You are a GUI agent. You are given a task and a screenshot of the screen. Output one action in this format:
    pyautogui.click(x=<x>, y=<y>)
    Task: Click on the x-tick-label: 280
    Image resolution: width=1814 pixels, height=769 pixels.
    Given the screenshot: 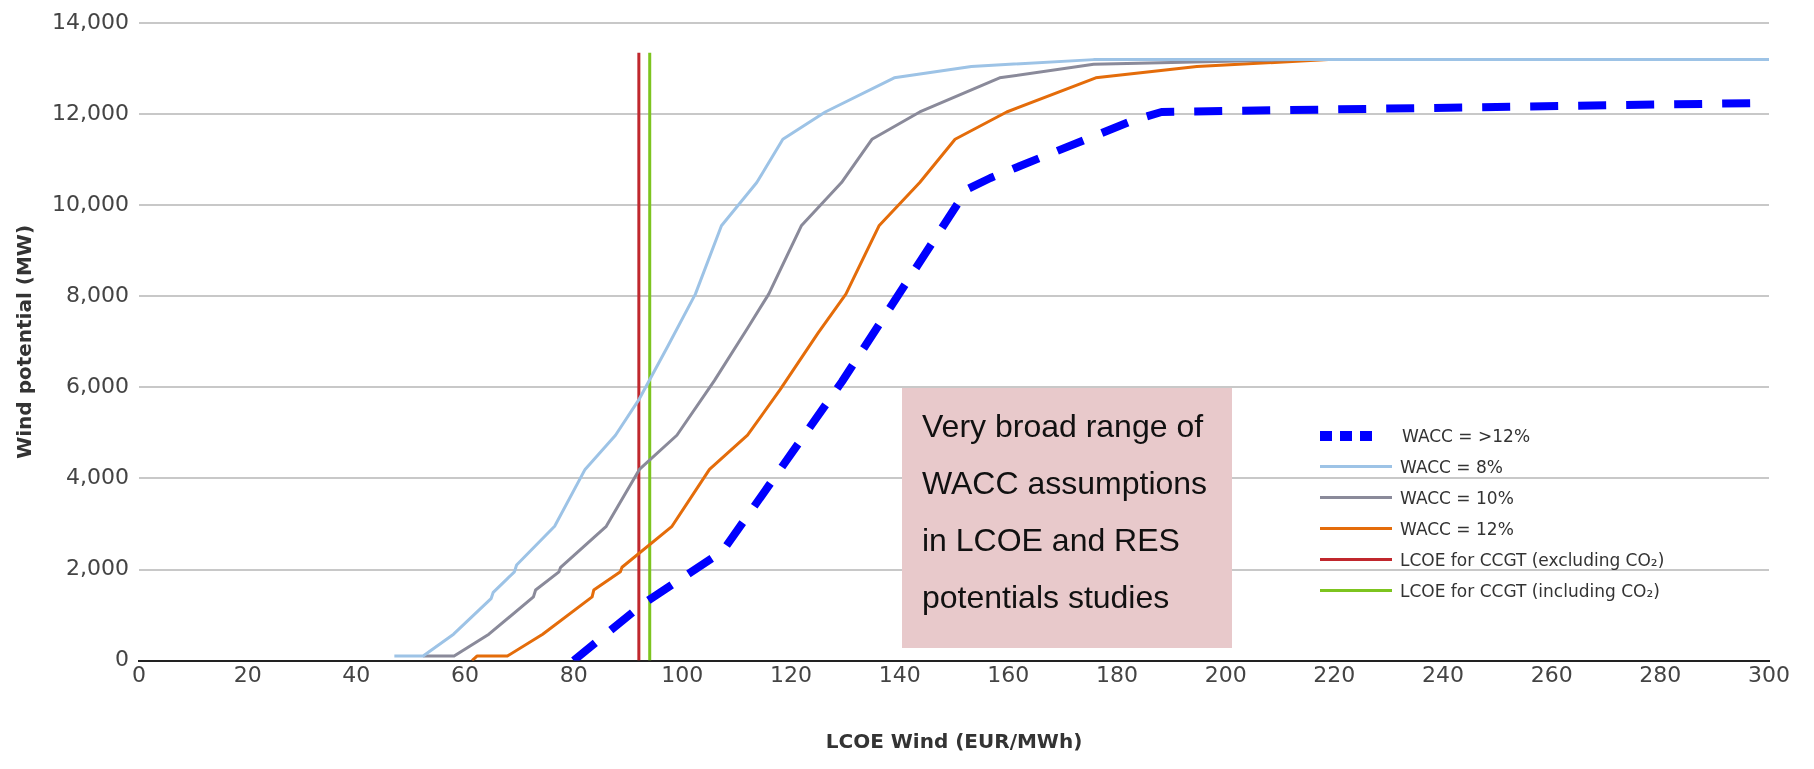 What is the action you would take?
    pyautogui.click(x=1660, y=674)
    